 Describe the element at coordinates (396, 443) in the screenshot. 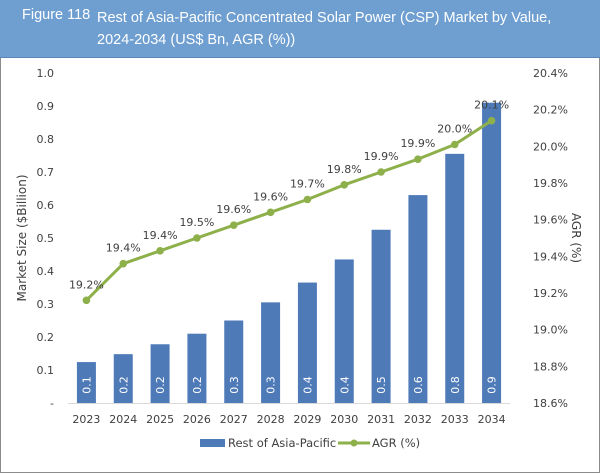

I see `legend-line-label: AGR (%)` at that location.